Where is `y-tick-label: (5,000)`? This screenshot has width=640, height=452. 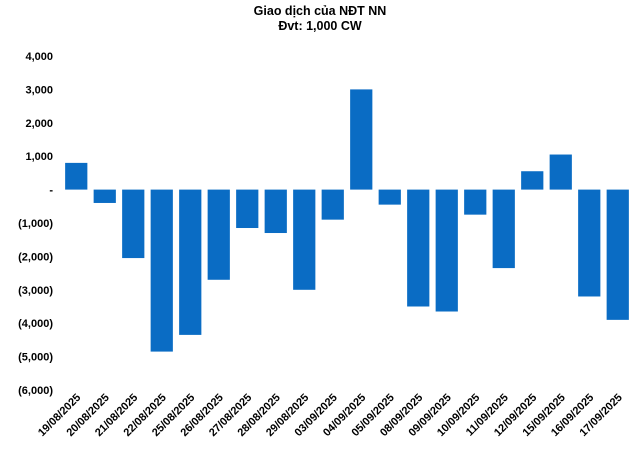 y-tick-label: (5,000) is located at coordinates (35, 358).